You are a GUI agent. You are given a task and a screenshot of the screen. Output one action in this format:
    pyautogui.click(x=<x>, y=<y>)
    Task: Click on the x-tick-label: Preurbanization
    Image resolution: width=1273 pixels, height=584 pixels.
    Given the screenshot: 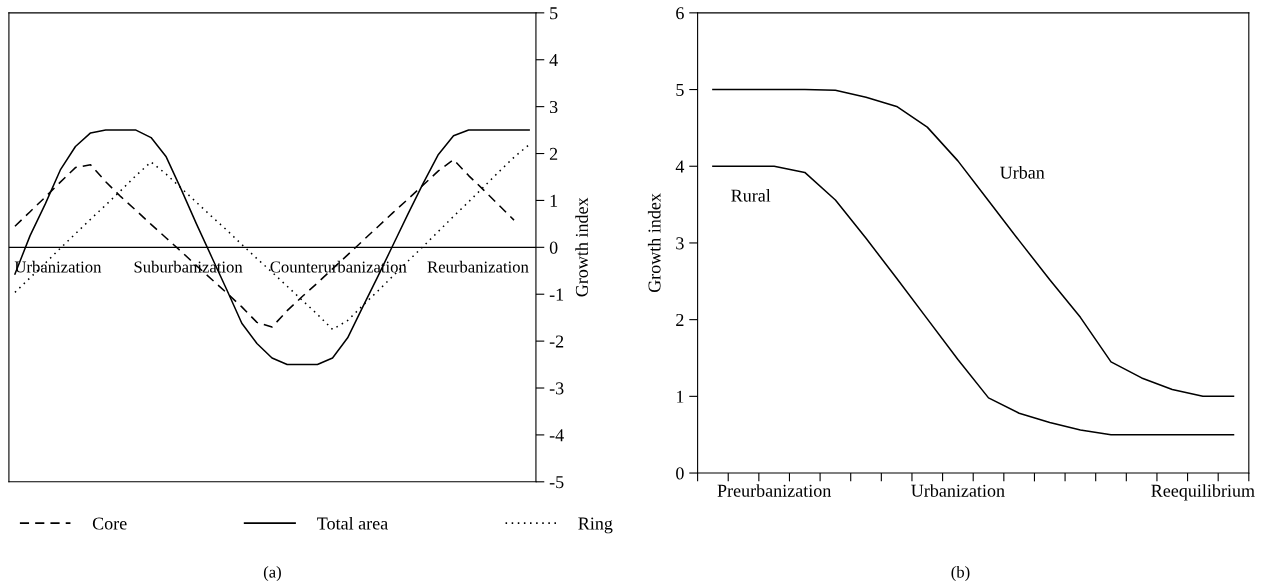 What is the action you would take?
    pyautogui.click(x=774, y=490)
    